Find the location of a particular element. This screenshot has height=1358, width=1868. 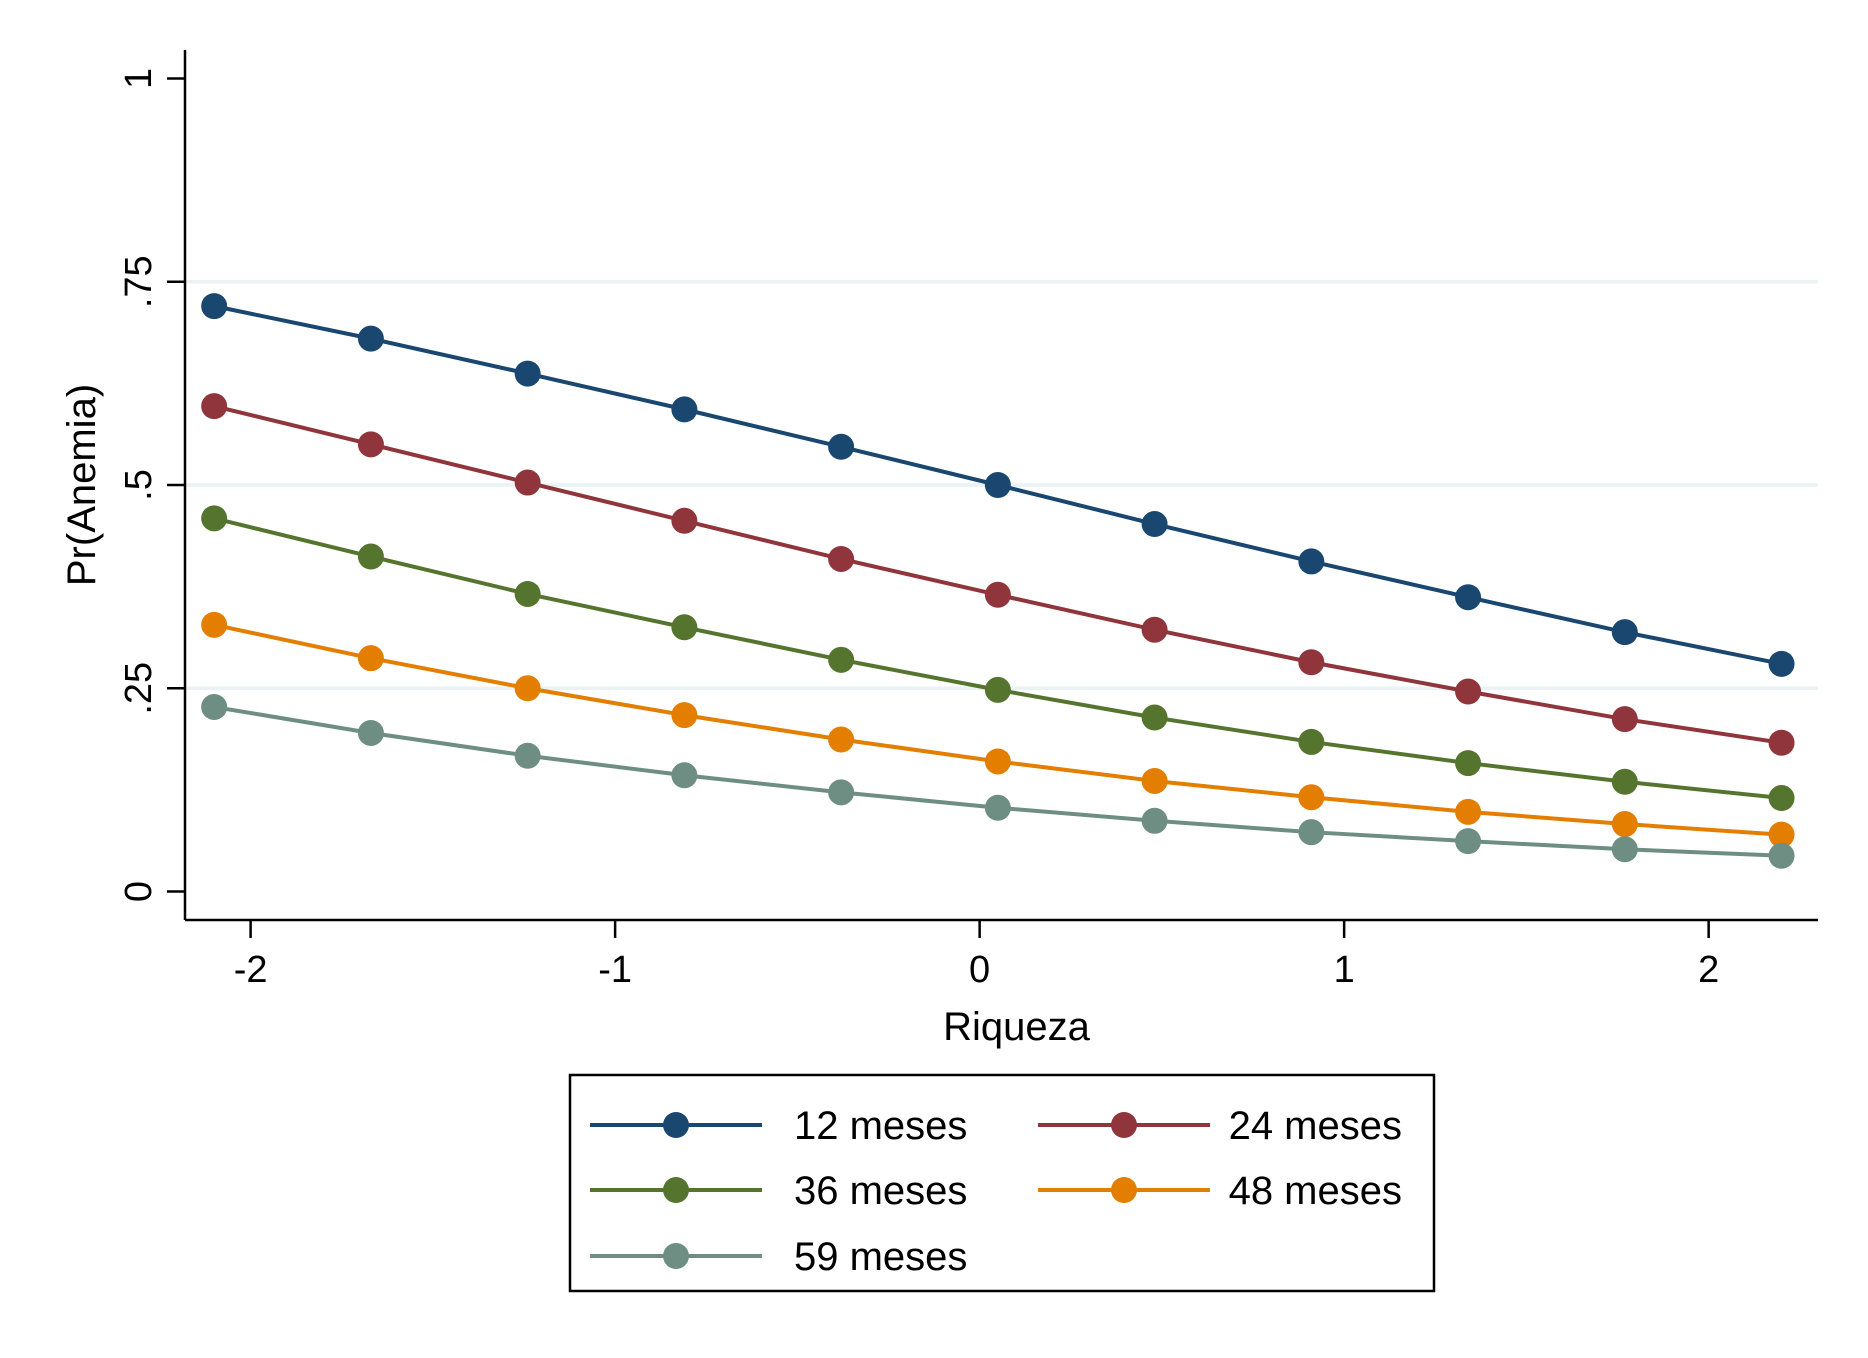

x-axis-ticks: -2 -1 0 1 2 is located at coordinates (976, 955).